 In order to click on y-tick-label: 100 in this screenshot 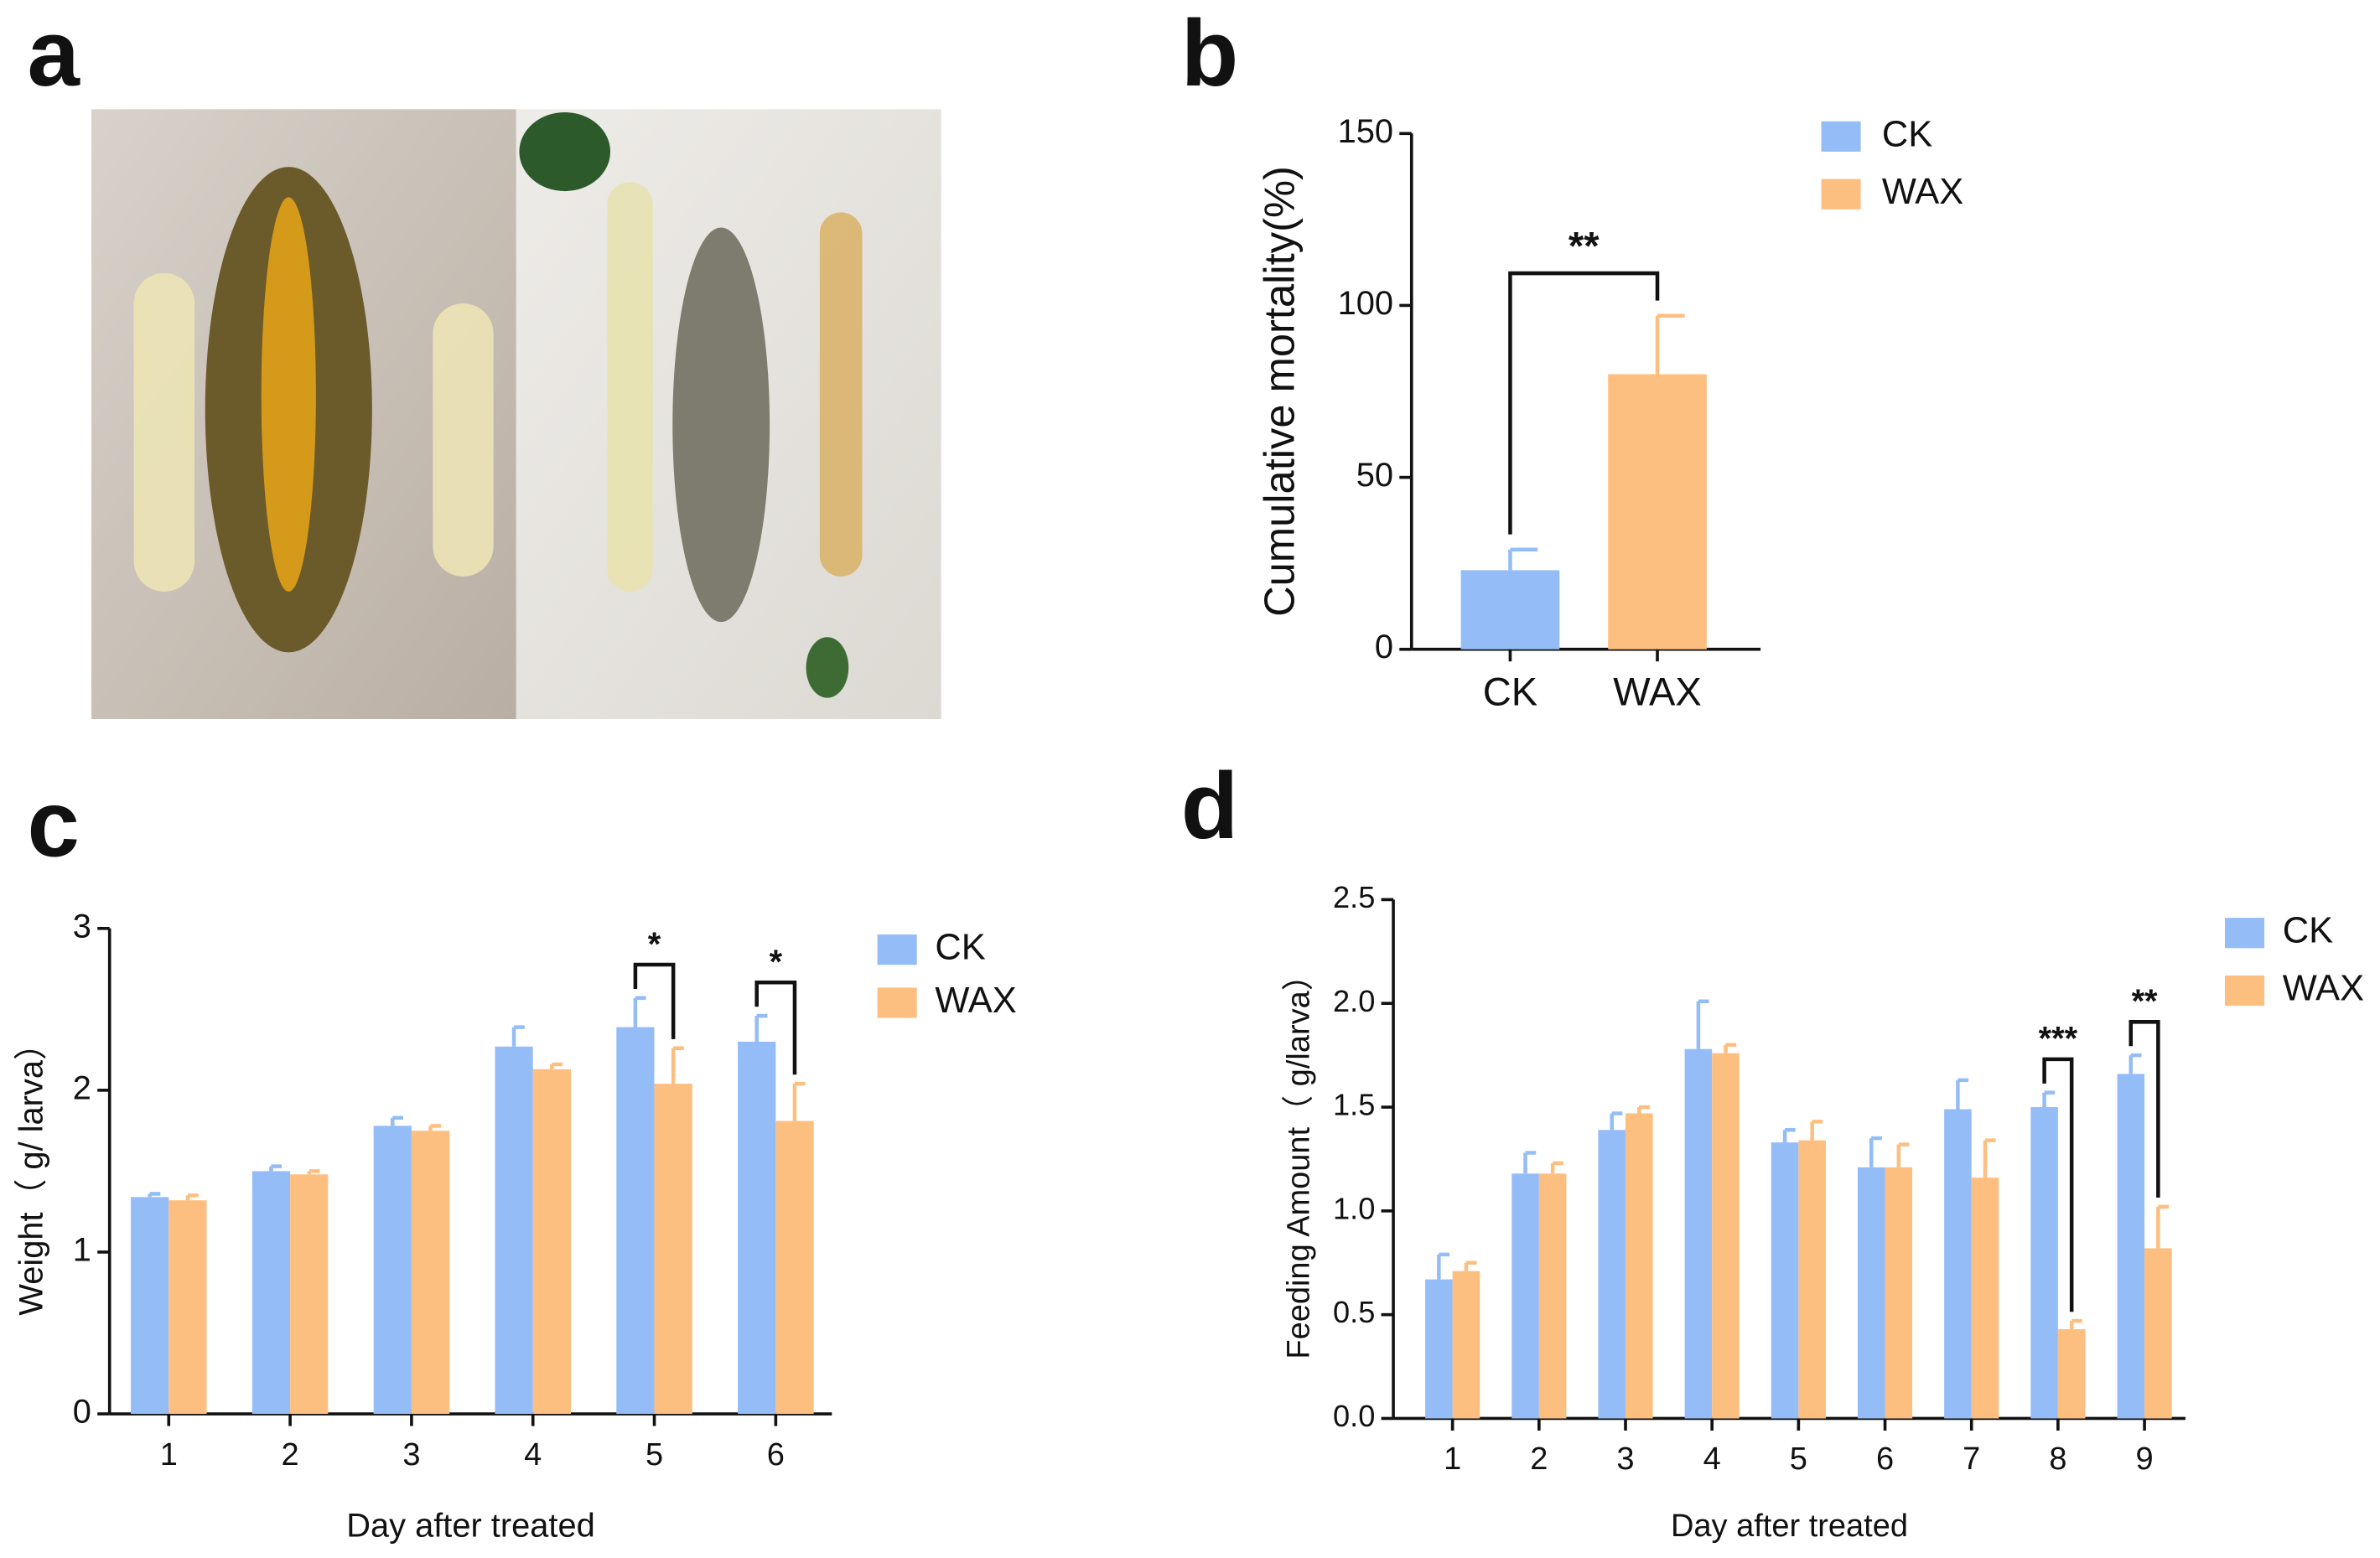, I will do `click(1365, 303)`.